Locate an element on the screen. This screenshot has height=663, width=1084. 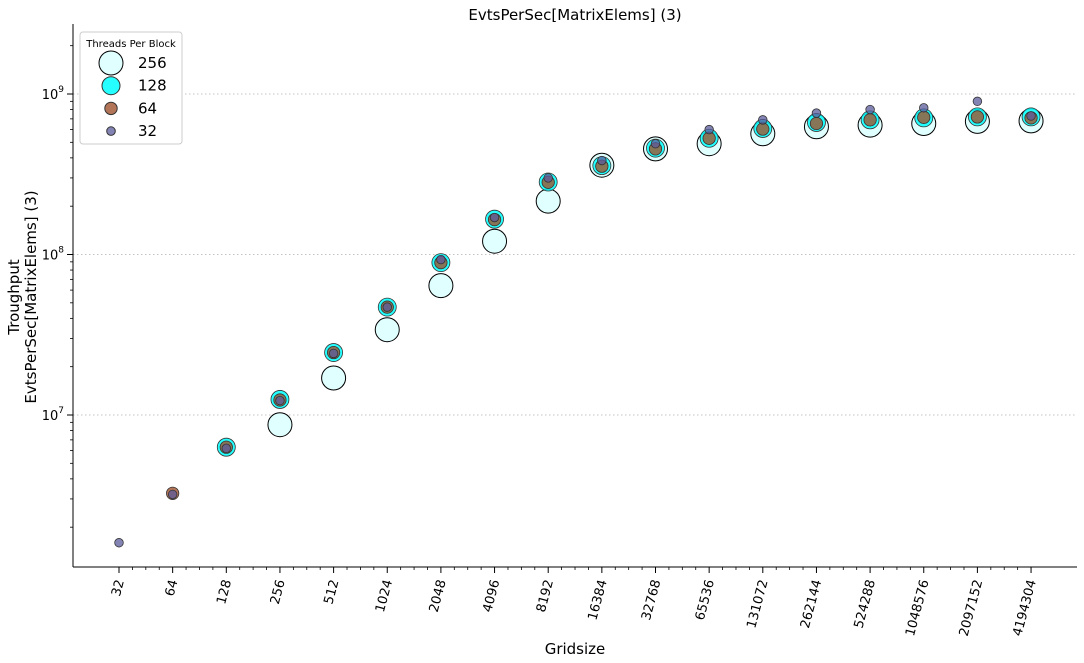
chart-title: EvtsPerSec[MatrixElems] (3) is located at coordinates (574, 15).